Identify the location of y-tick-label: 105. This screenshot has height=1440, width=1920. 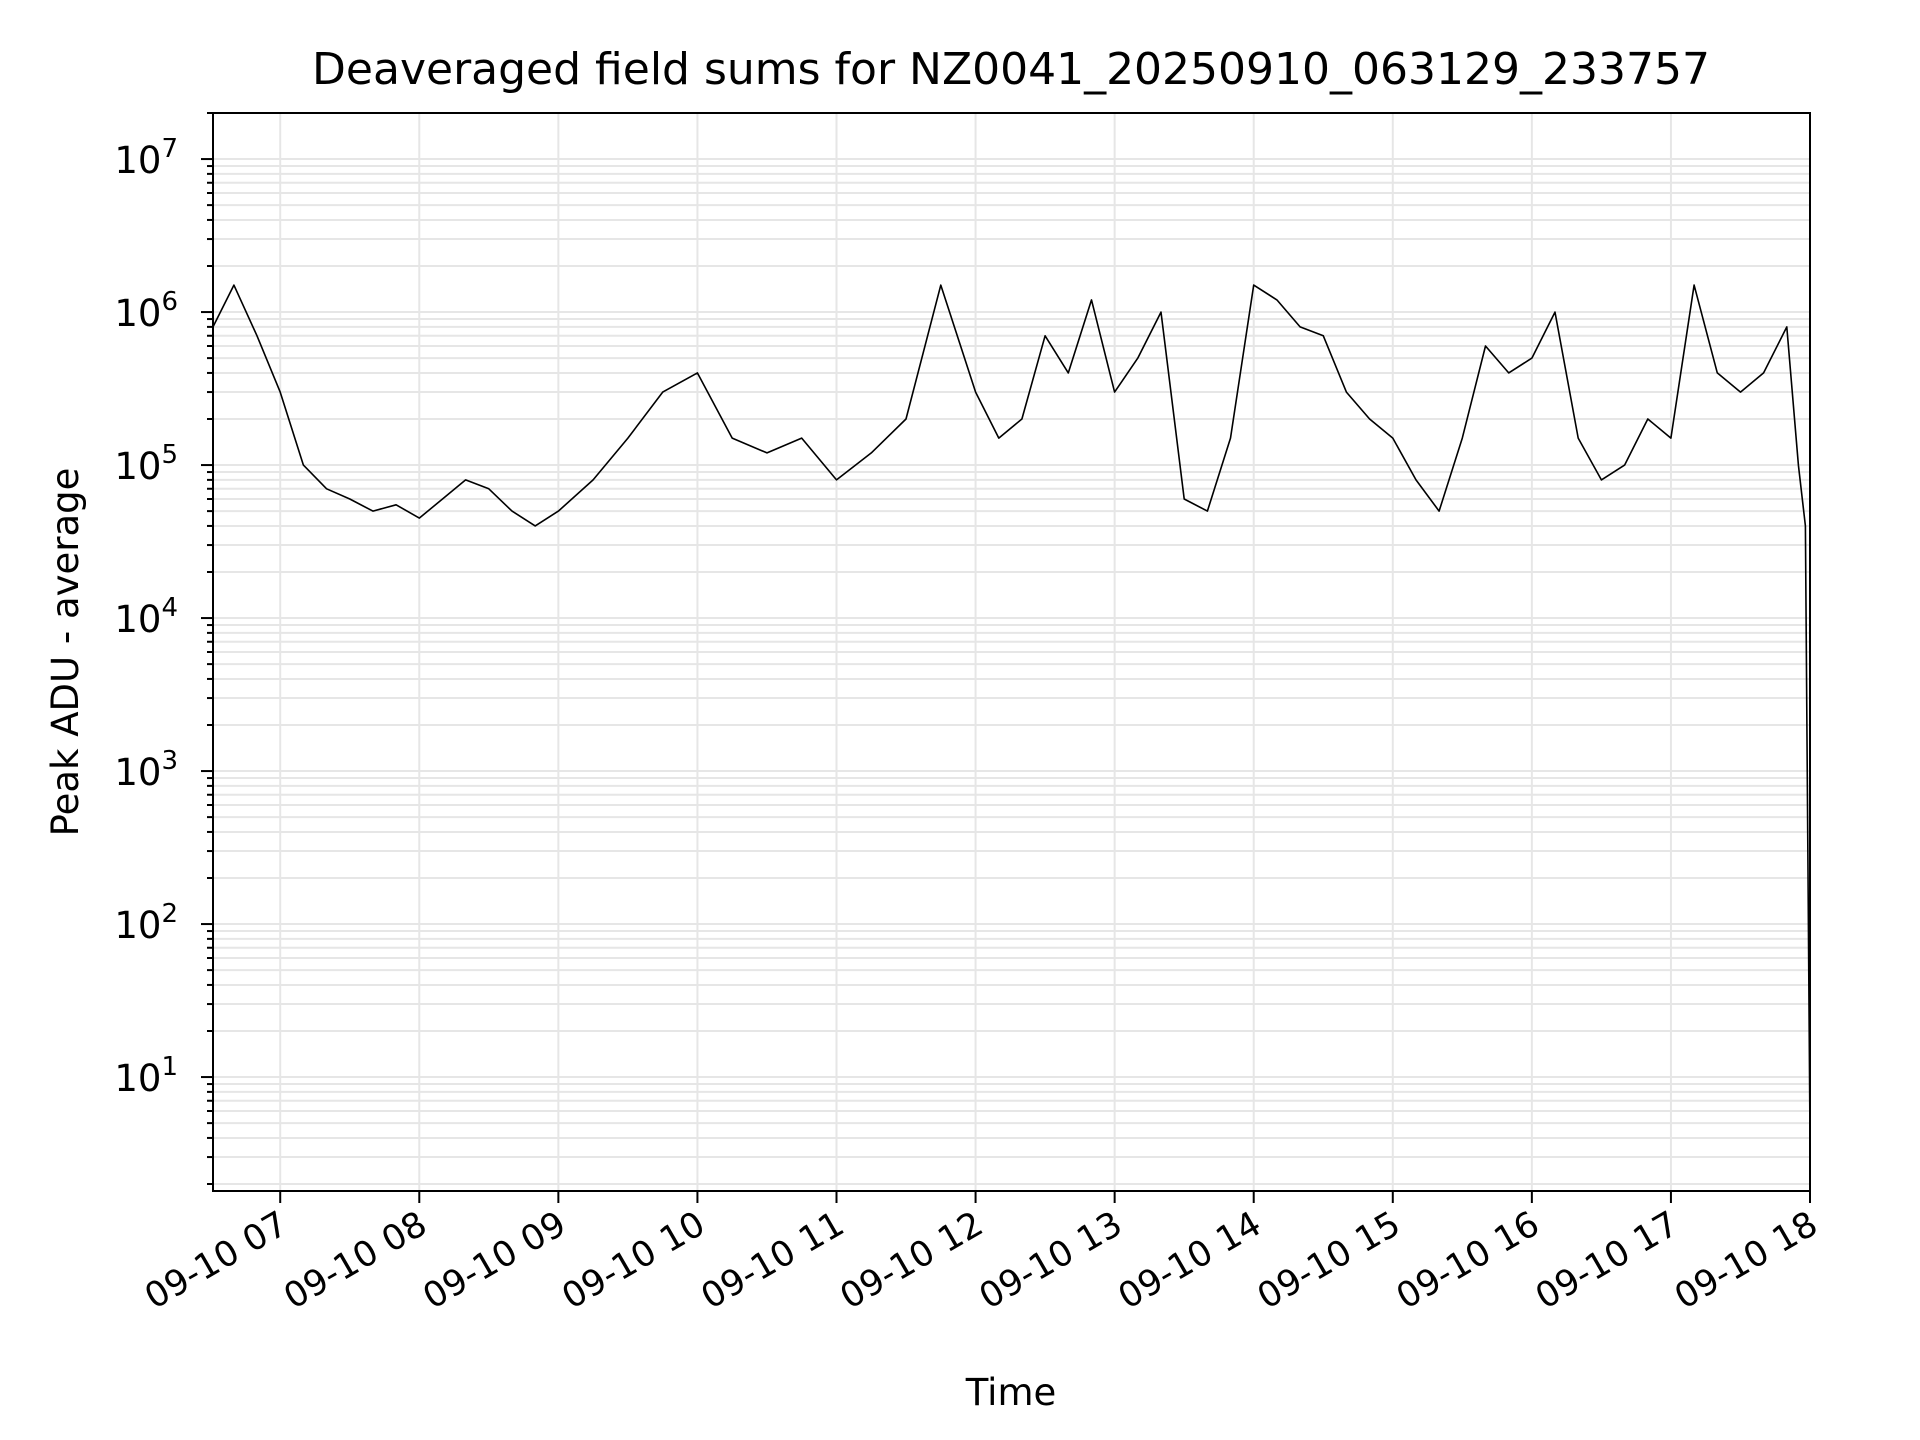
(146, 464).